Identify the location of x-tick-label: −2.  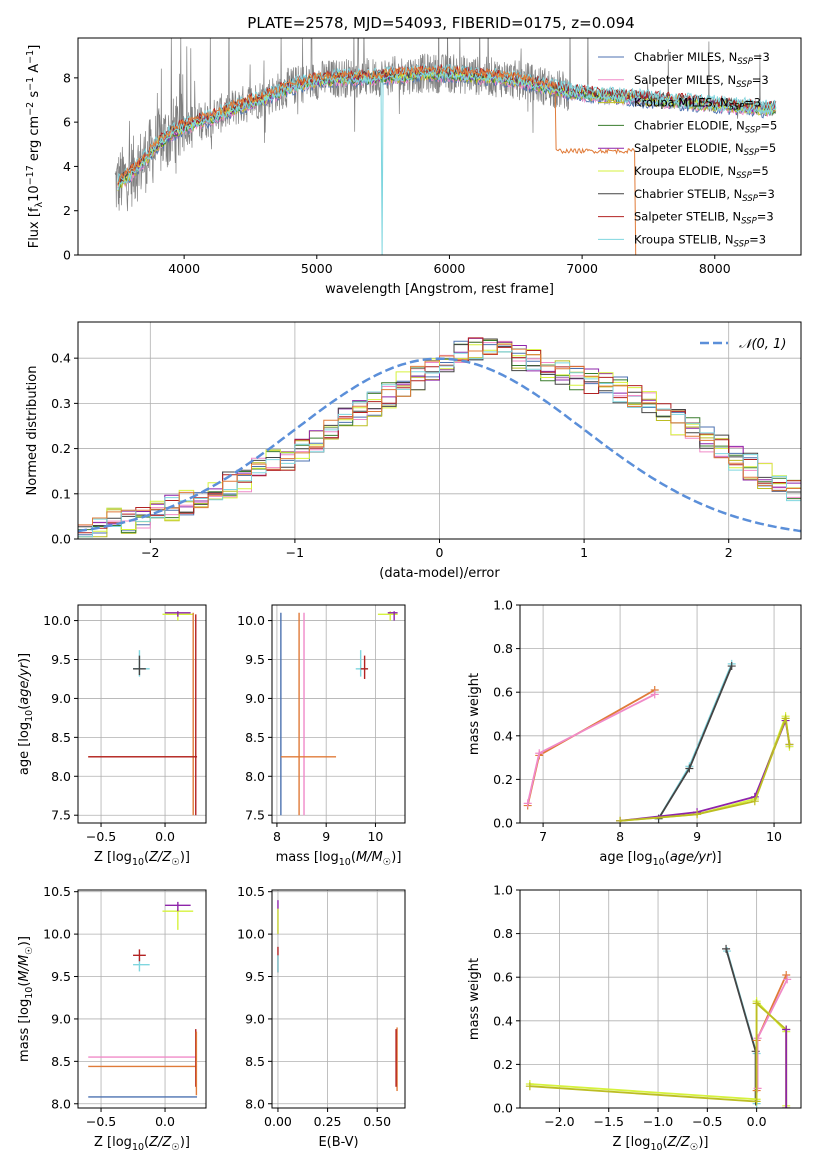
(150, 552).